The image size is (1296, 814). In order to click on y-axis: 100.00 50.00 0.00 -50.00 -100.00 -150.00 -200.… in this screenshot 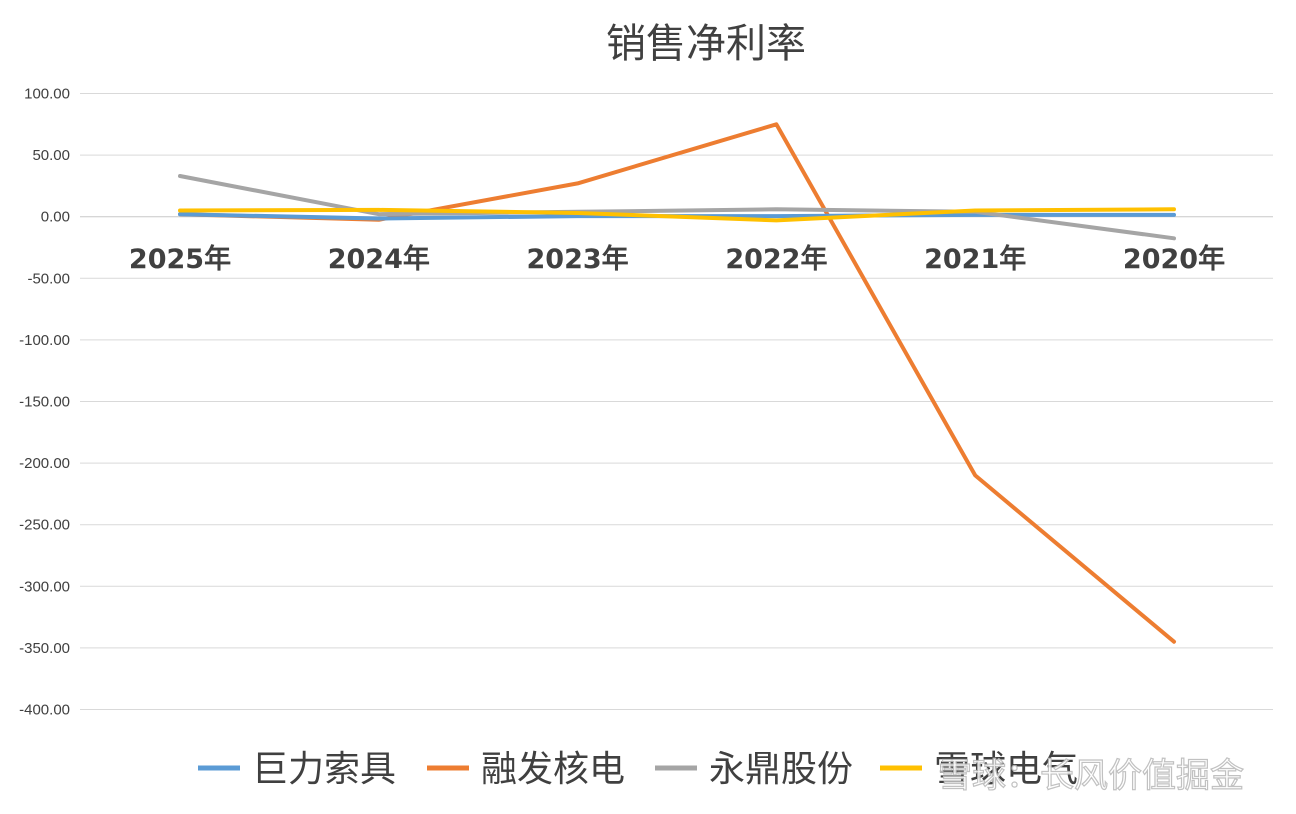, I will do `click(44, 402)`.